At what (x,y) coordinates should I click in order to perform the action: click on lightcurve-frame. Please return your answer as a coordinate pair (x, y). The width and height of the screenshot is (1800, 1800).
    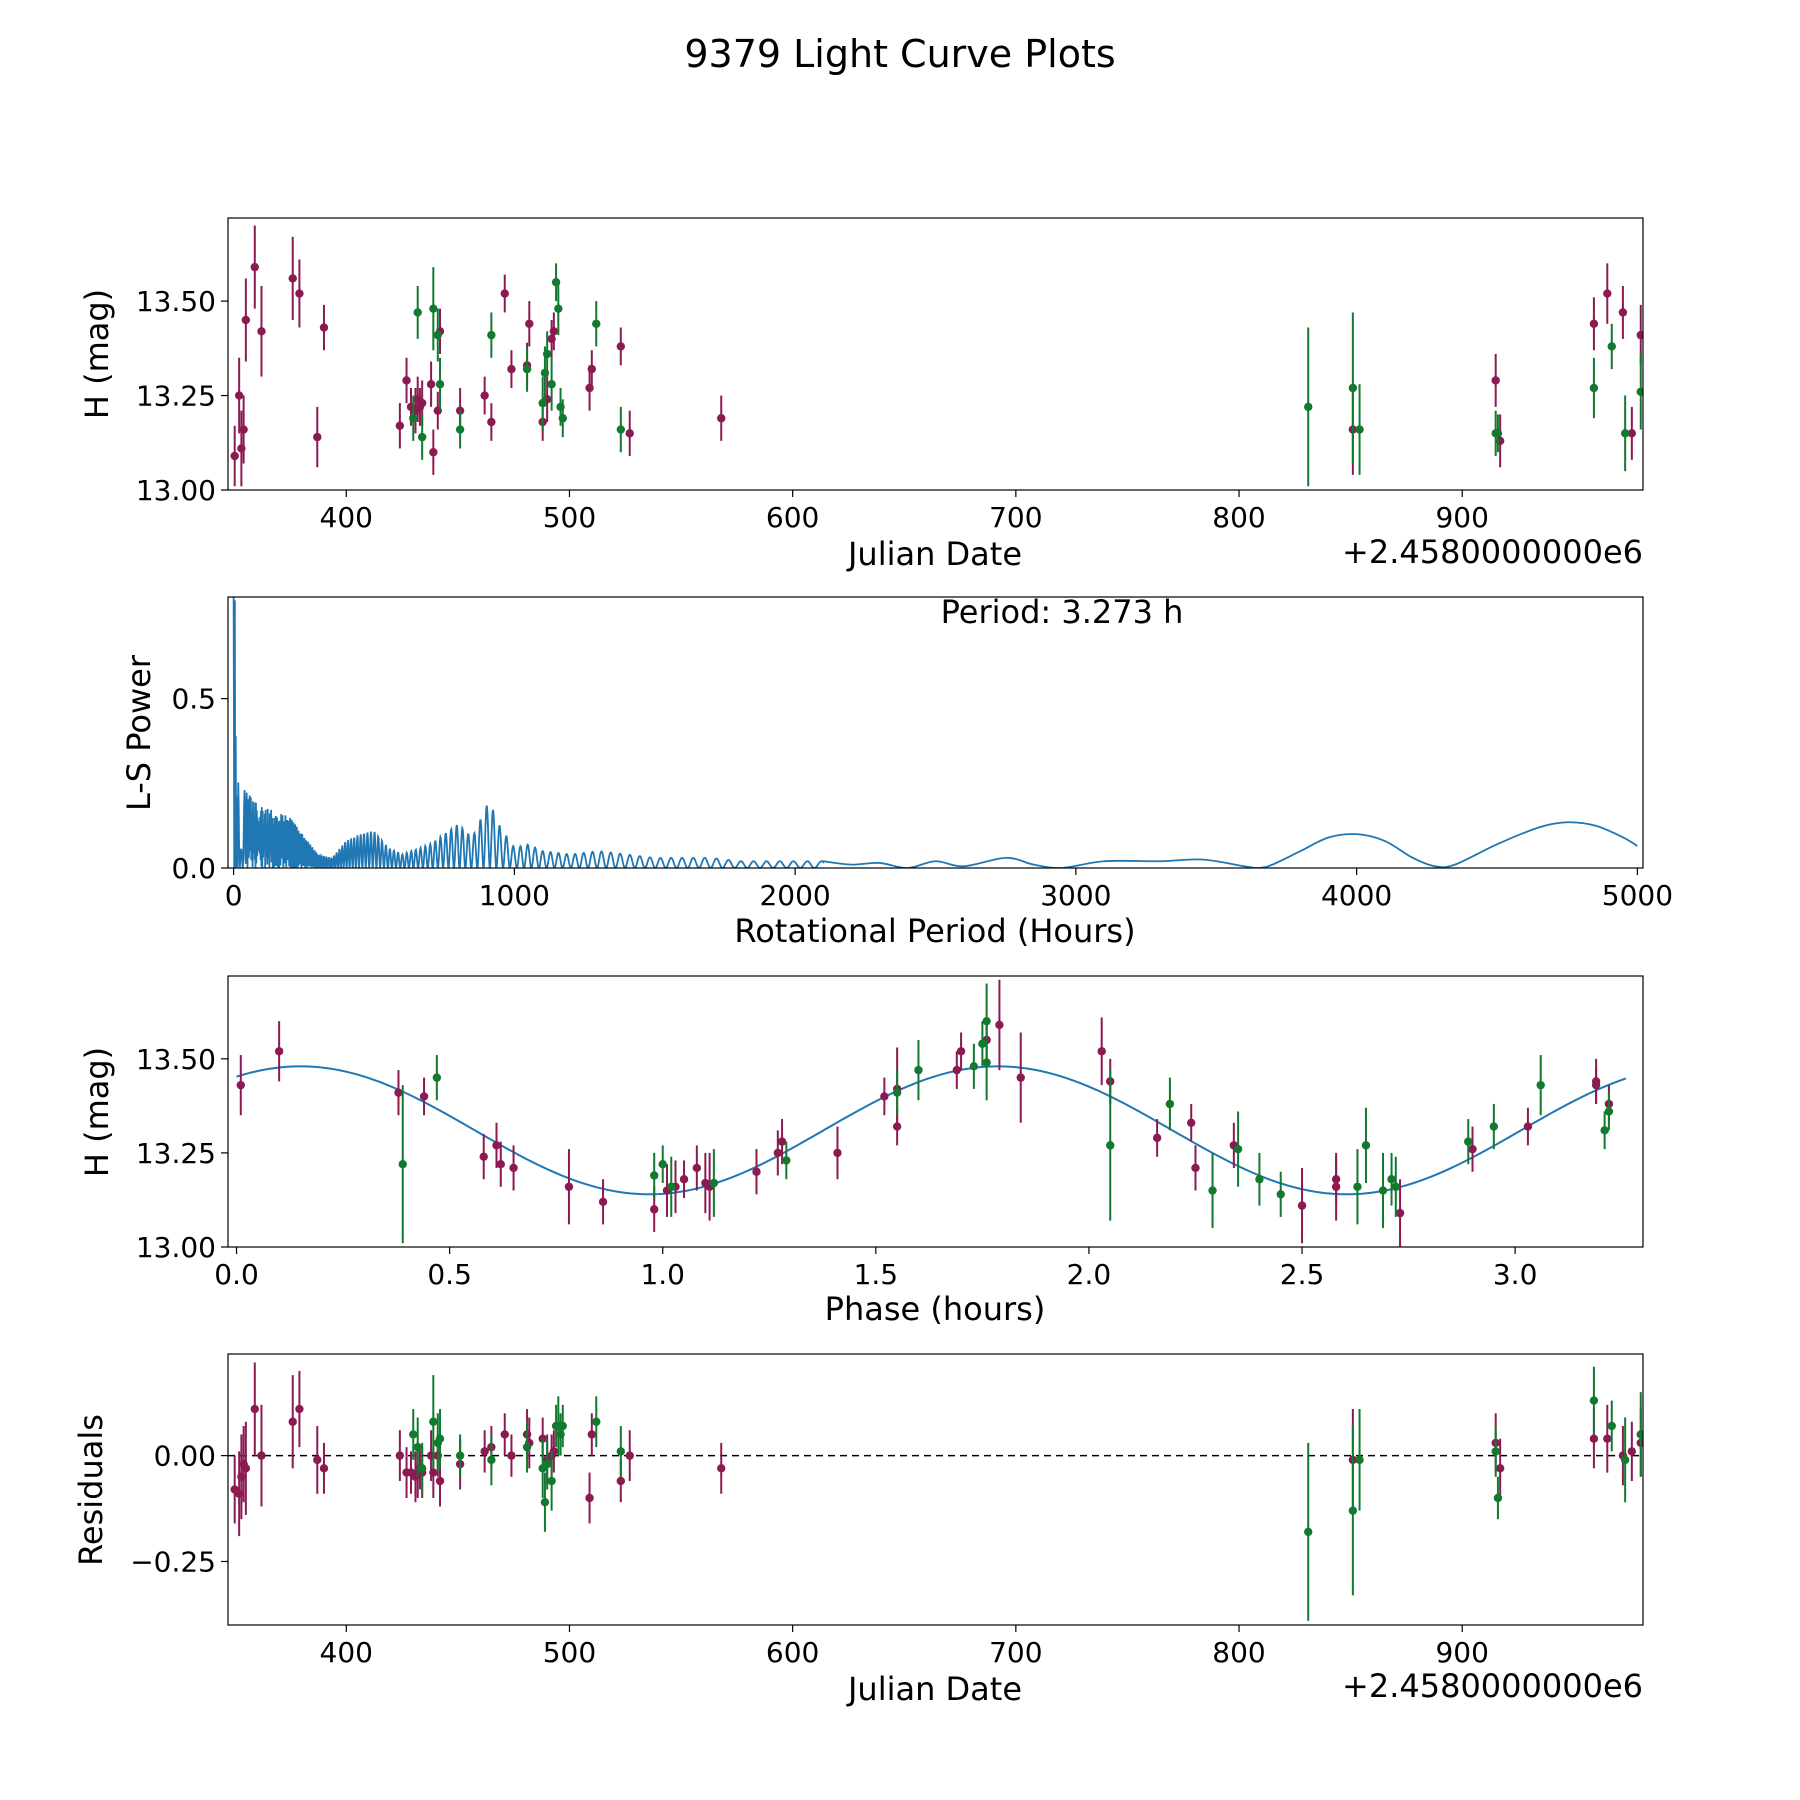
    Looking at the image, I should click on (935, 354).